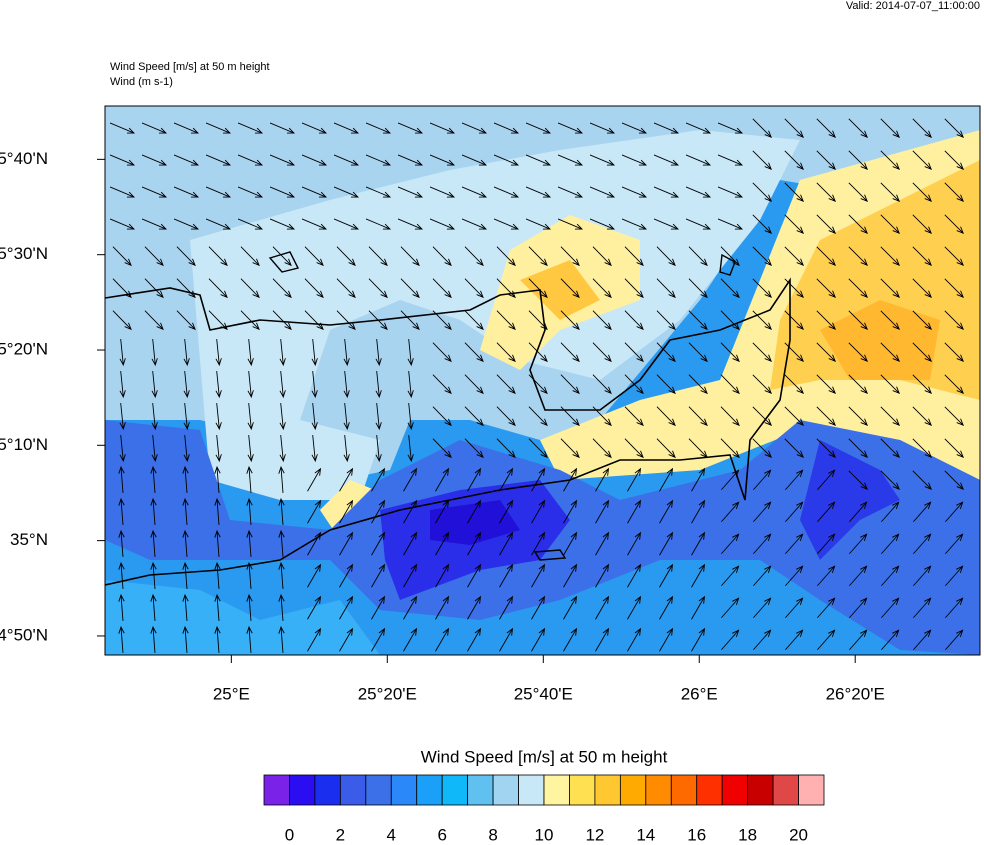  What do you see at coordinates (544, 756) in the screenshot?
I see `colorbar-title: Wind Speed [m/s] at 50 m height` at bounding box center [544, 756].